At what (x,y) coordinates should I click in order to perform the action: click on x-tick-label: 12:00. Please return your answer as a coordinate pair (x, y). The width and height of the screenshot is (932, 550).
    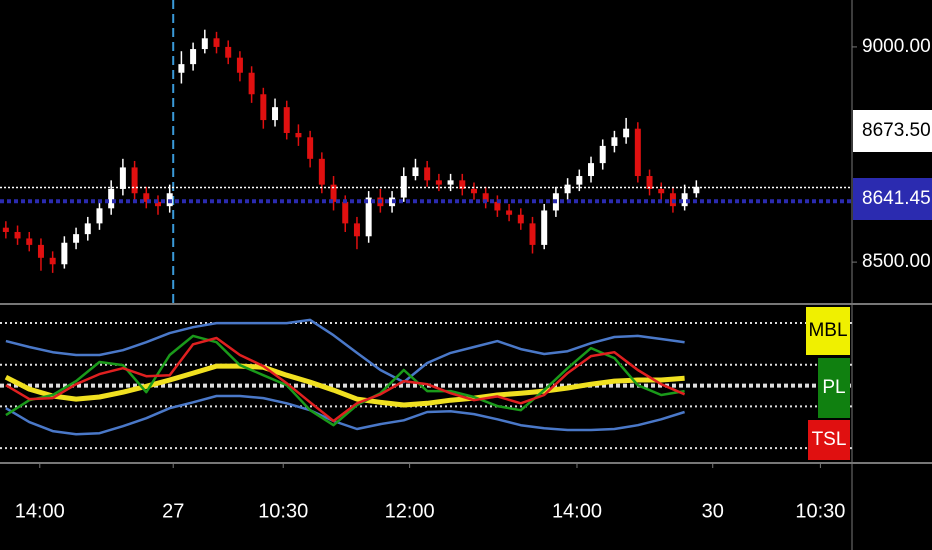
    Looking at the image, I should click on (410, 511).